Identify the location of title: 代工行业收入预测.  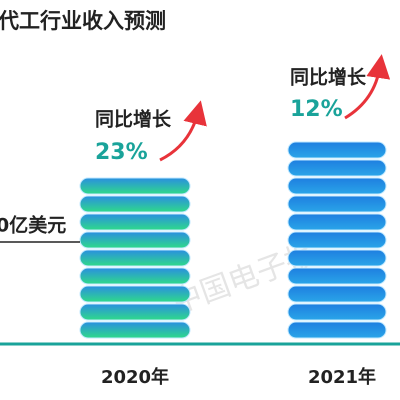
(83, 21).